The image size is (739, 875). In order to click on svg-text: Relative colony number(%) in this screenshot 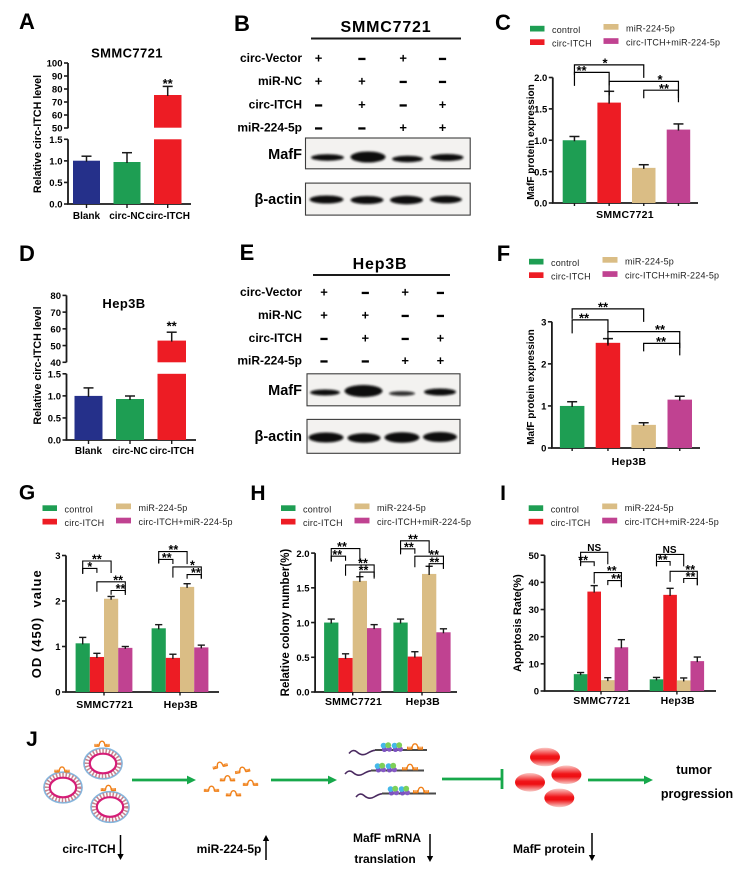, I will do `click(286, 623)`.